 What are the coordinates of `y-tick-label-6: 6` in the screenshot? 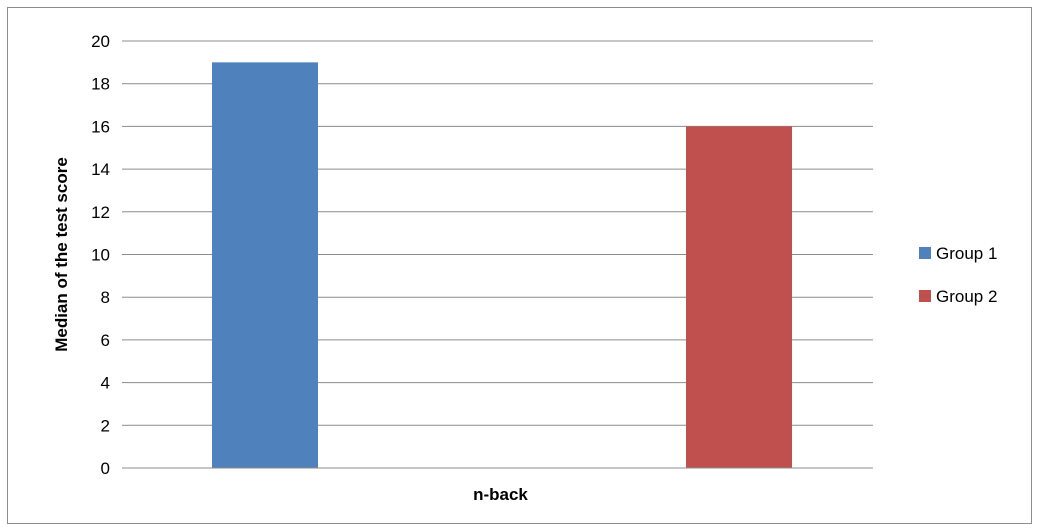 It's located at (105, 340).